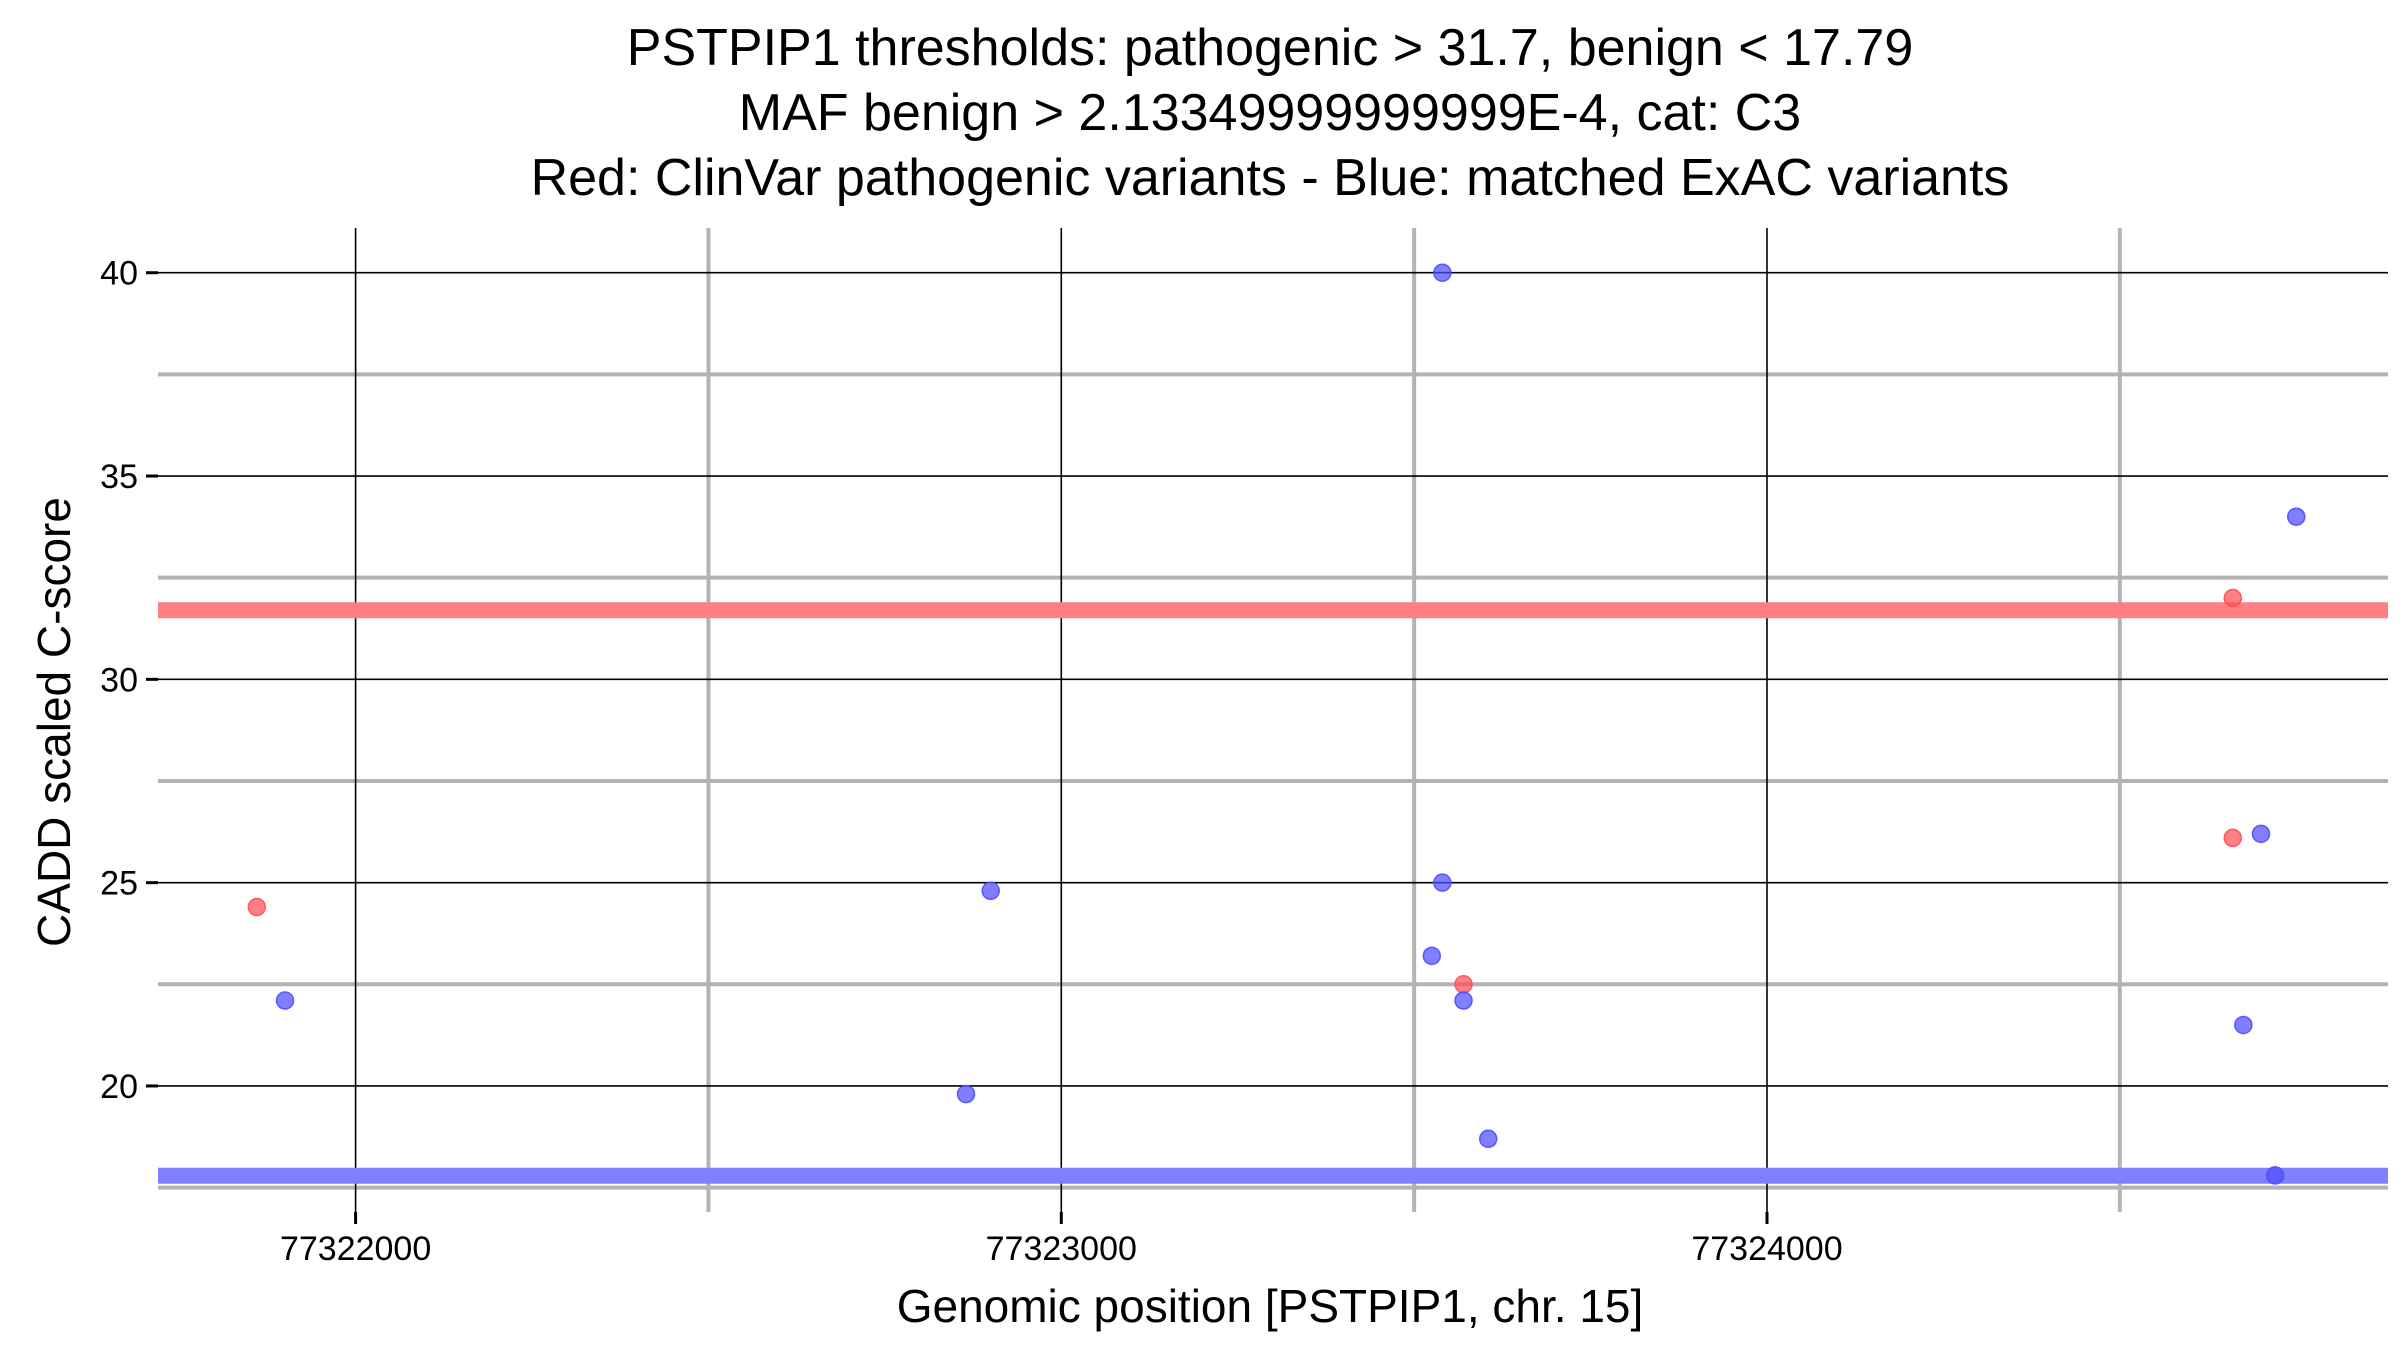 The image size is (2400, 1355). Describe the element at coordinates (119, 1087) in the screenshot. I see `y-tick-label-0: 20` at that location.